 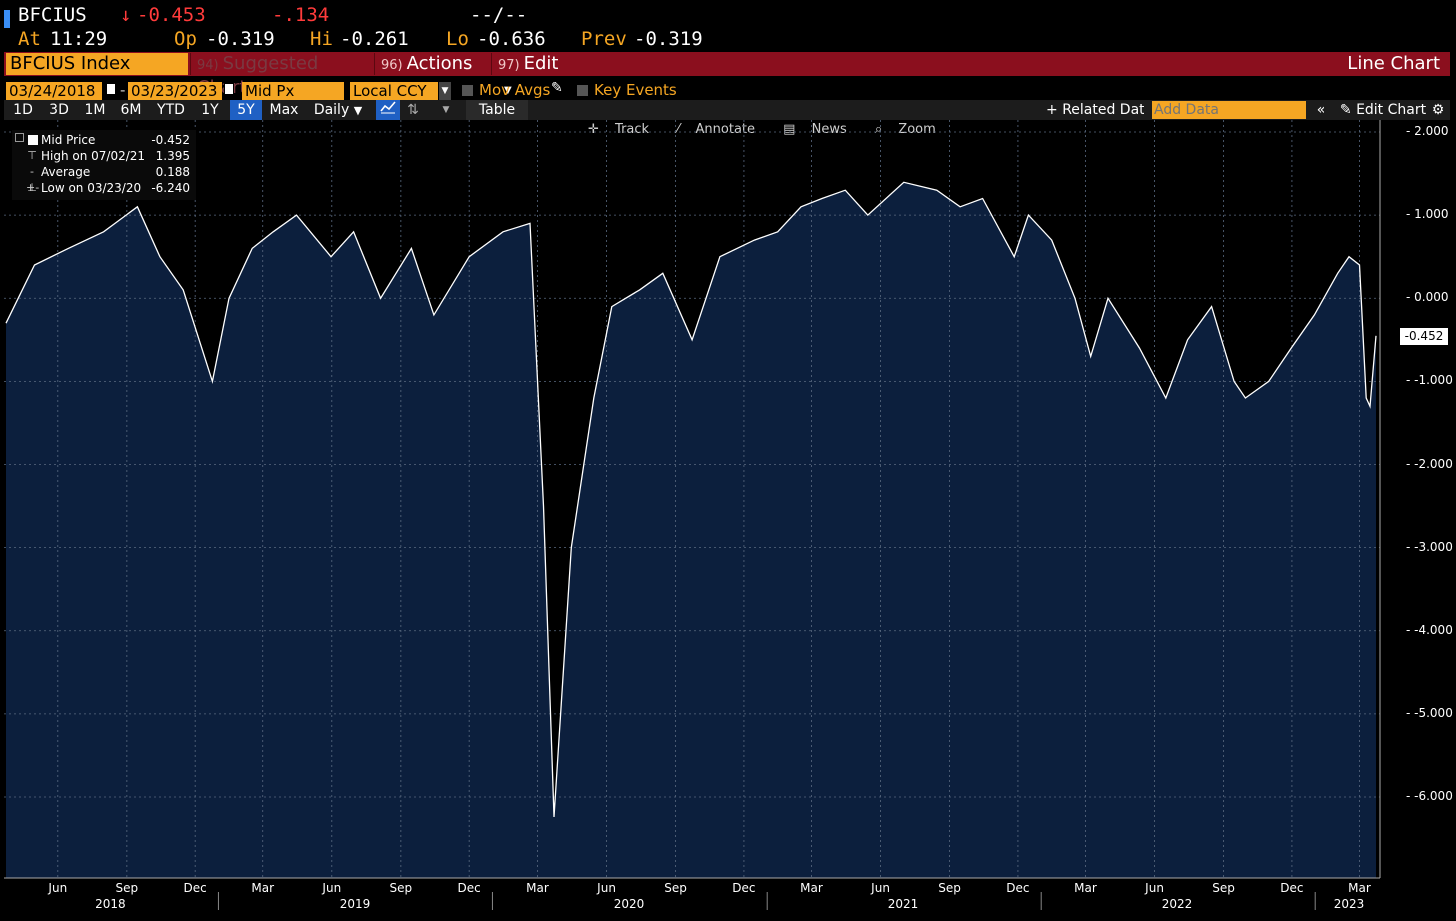 I want to click on range-3d: 3D, so click(x=59, y=110).